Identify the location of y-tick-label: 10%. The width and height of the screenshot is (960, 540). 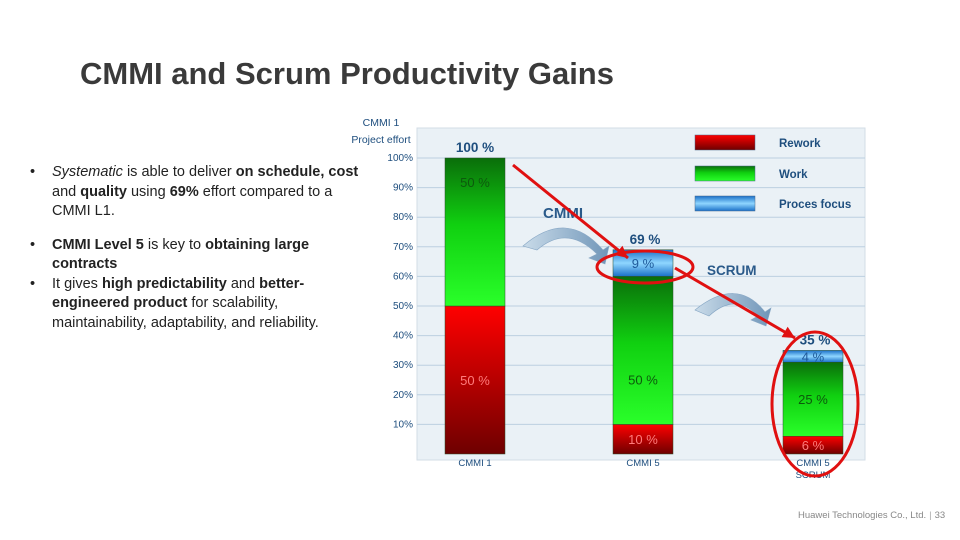
(403, 424).